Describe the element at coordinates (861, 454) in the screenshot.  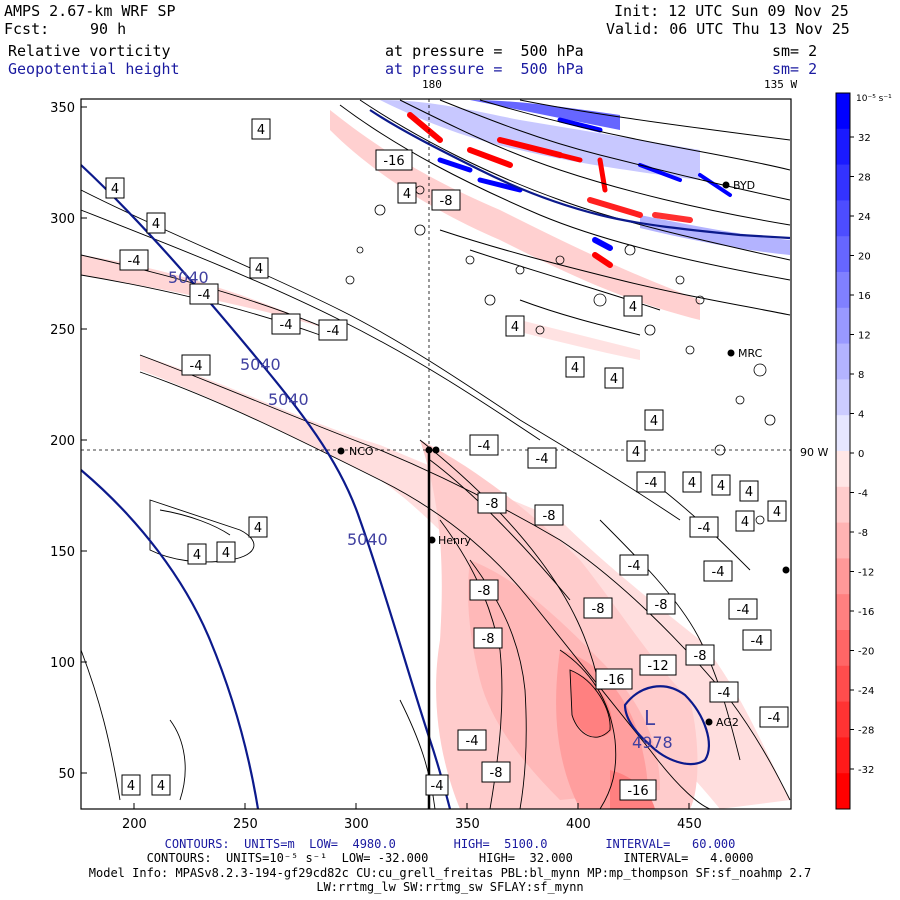
I see `colorbar-tick-label: 0` at that location.